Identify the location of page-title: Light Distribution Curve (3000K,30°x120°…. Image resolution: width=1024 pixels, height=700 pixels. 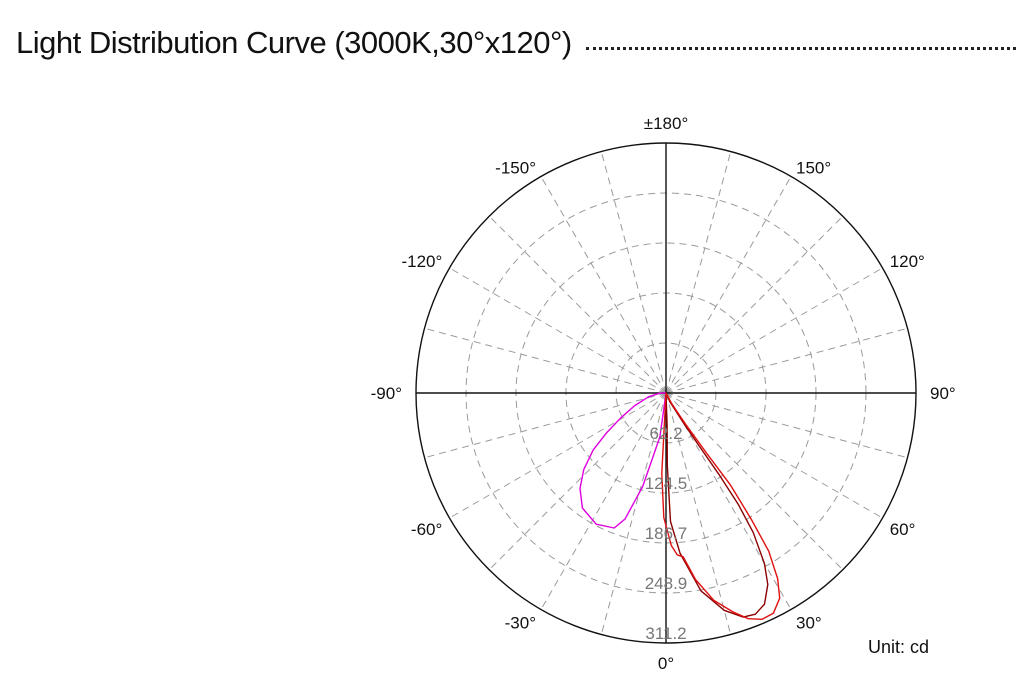
(294, 42).